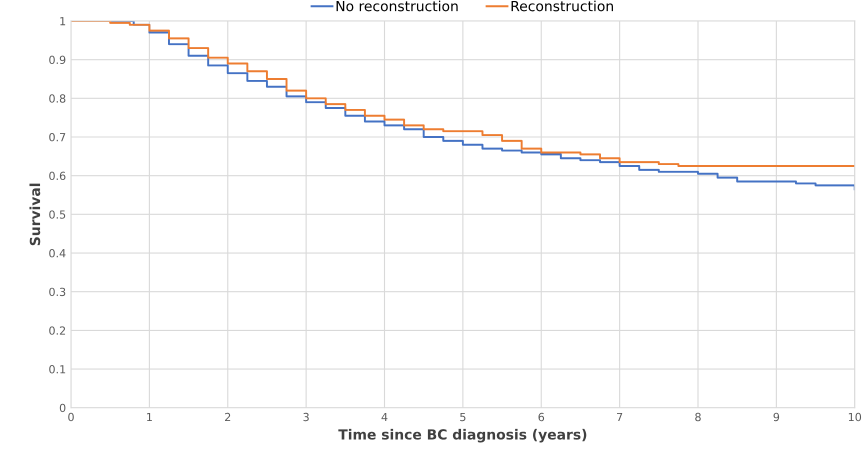  Describe the element at coordinates (698, 417) in the screenshot. I see `x-tick-label: 8` at that location.